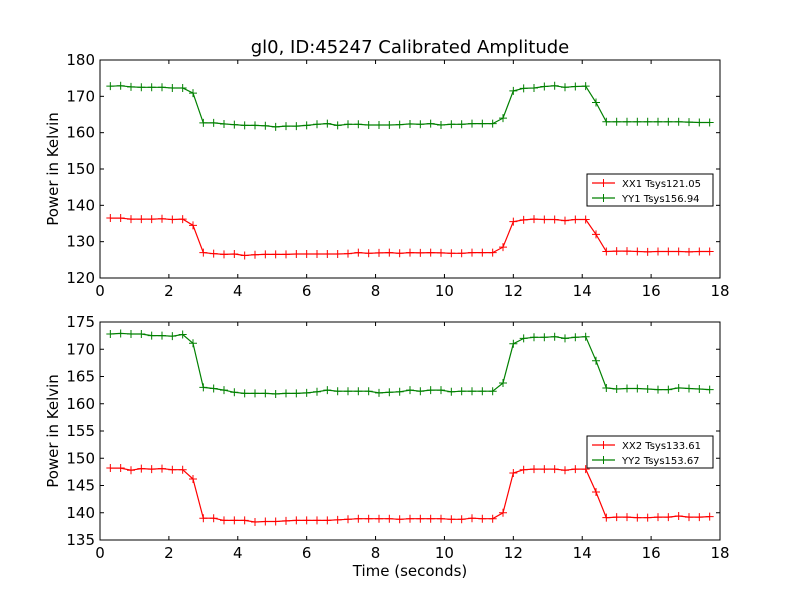 This screenshot has height=600, width=800. What do you see at coordinates (53, 431) in the screenshot?
I see `y-axis-label: Power in Kelvin` at bounding box center [53, 431].